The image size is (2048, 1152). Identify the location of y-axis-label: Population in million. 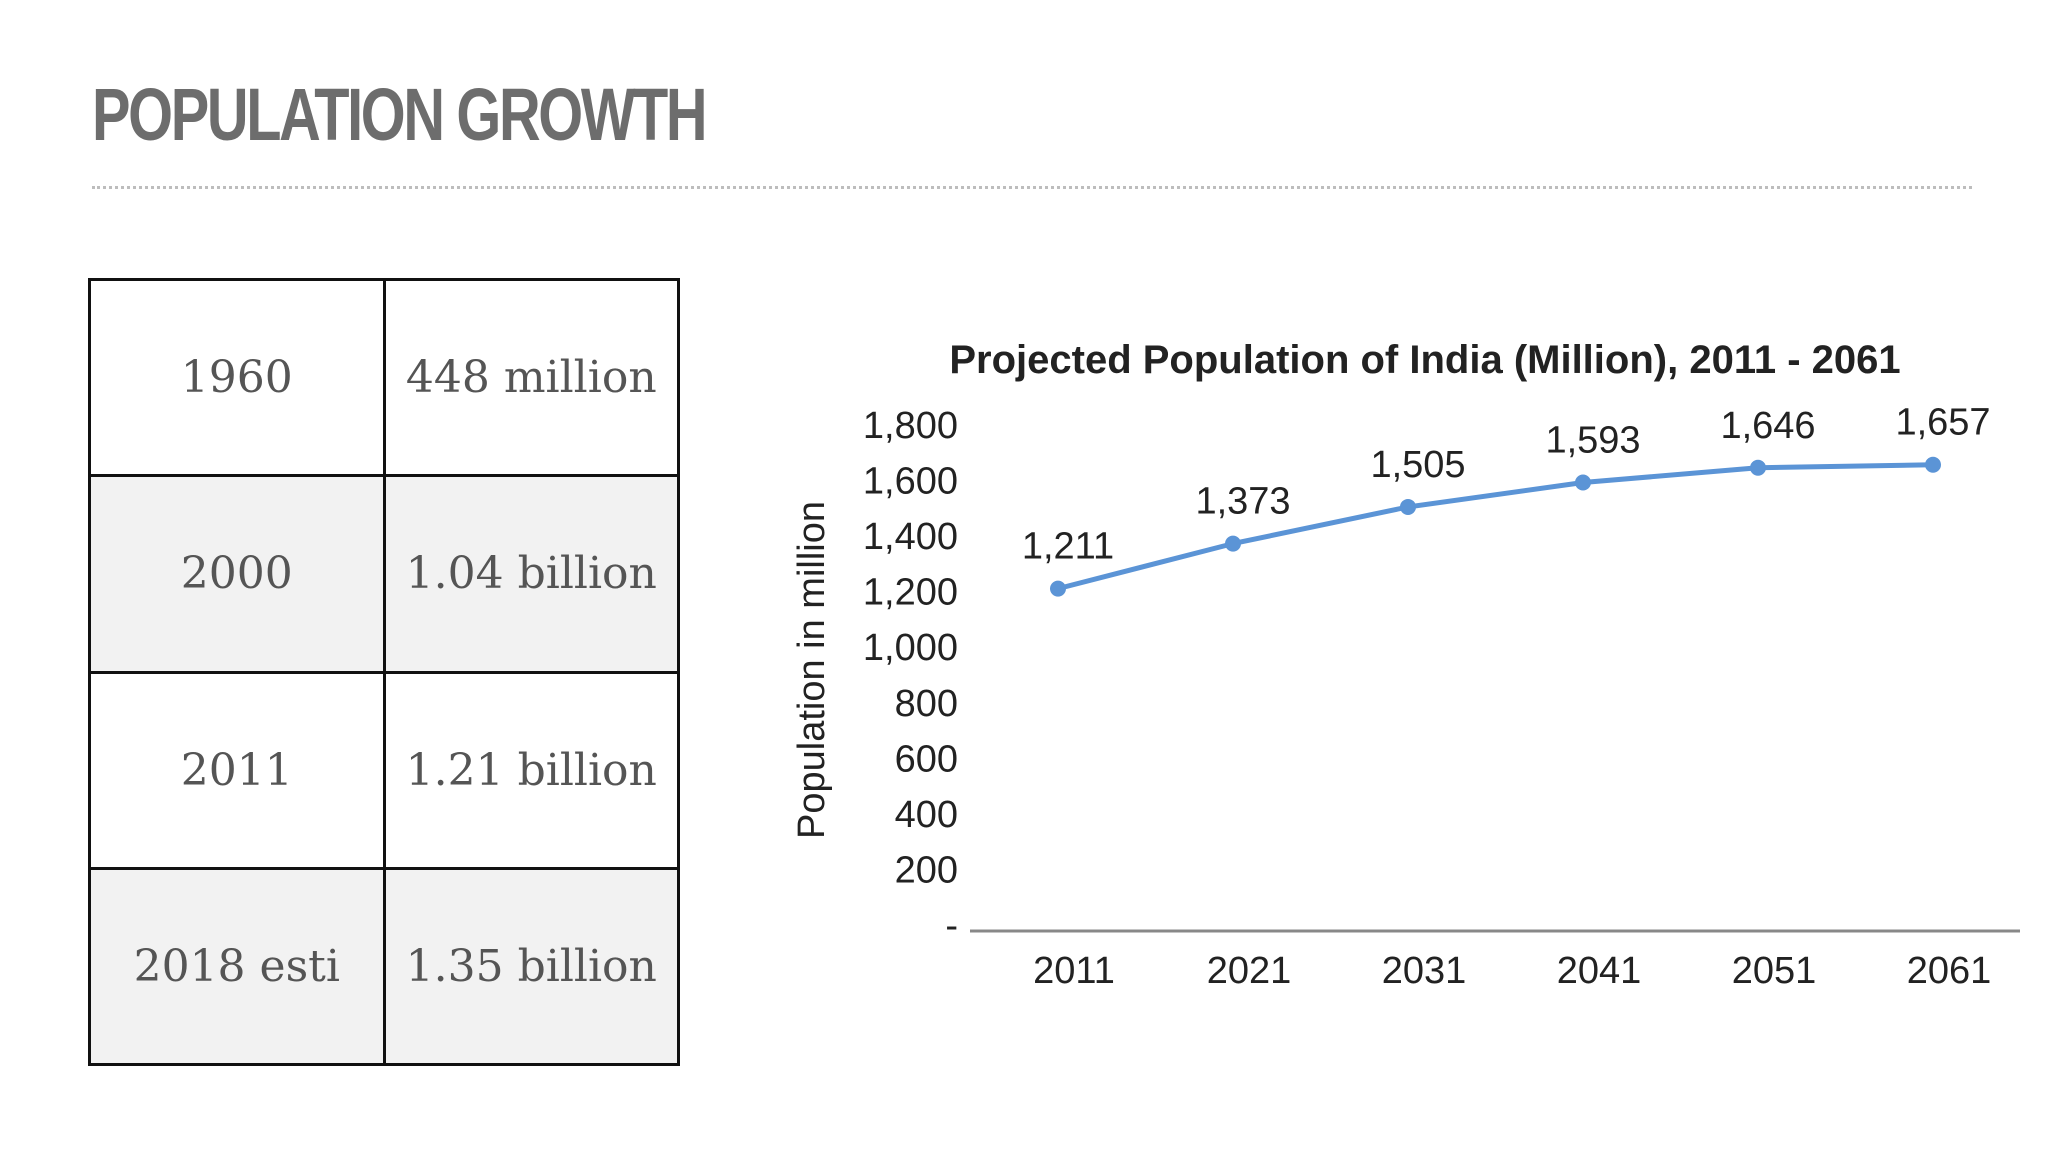
(812, 670).